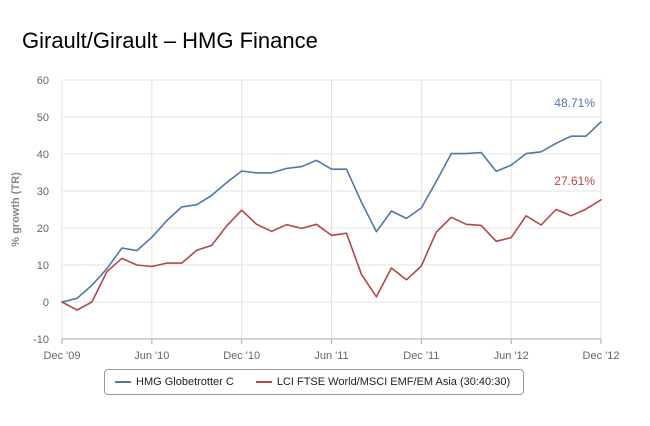 Image resolution: width=650 pixels, height=426 pixels. Describe the element at coordinates (43, 192) in the screenshot. I see `y-tick-label: 30` at that location.